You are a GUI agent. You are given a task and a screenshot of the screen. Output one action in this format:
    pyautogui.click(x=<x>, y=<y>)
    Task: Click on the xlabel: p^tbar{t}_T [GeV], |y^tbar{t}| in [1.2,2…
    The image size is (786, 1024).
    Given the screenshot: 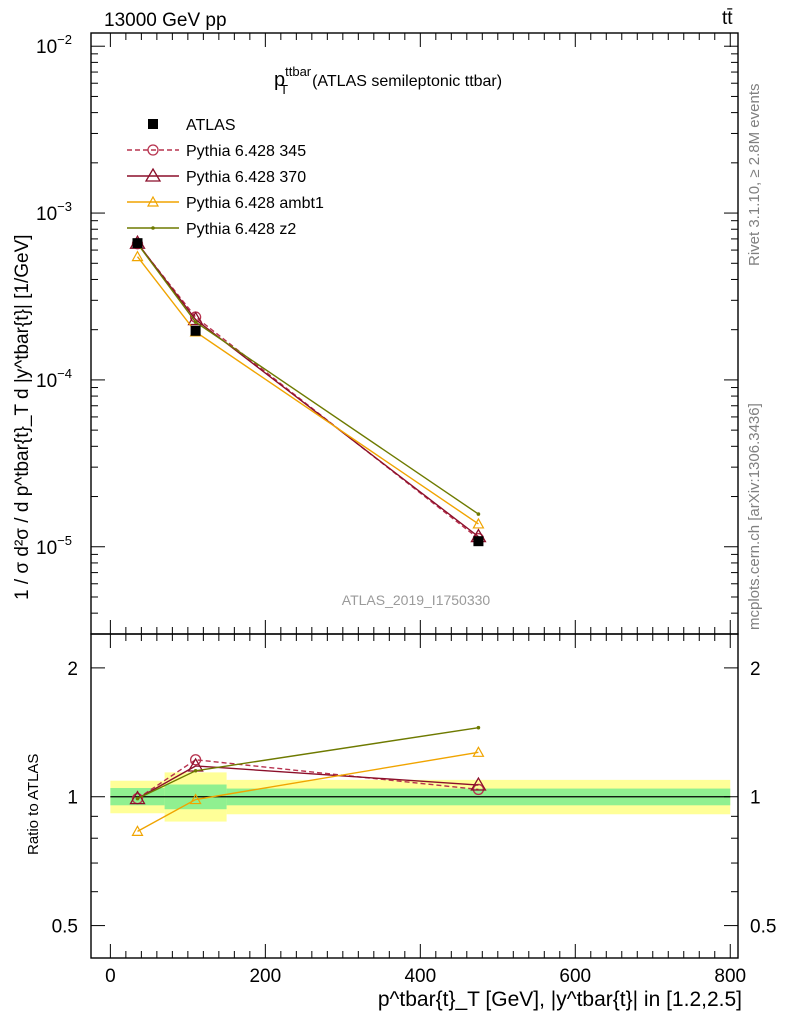 What is the action you would take?
    pyautogui.click(x=560, y=999)
    